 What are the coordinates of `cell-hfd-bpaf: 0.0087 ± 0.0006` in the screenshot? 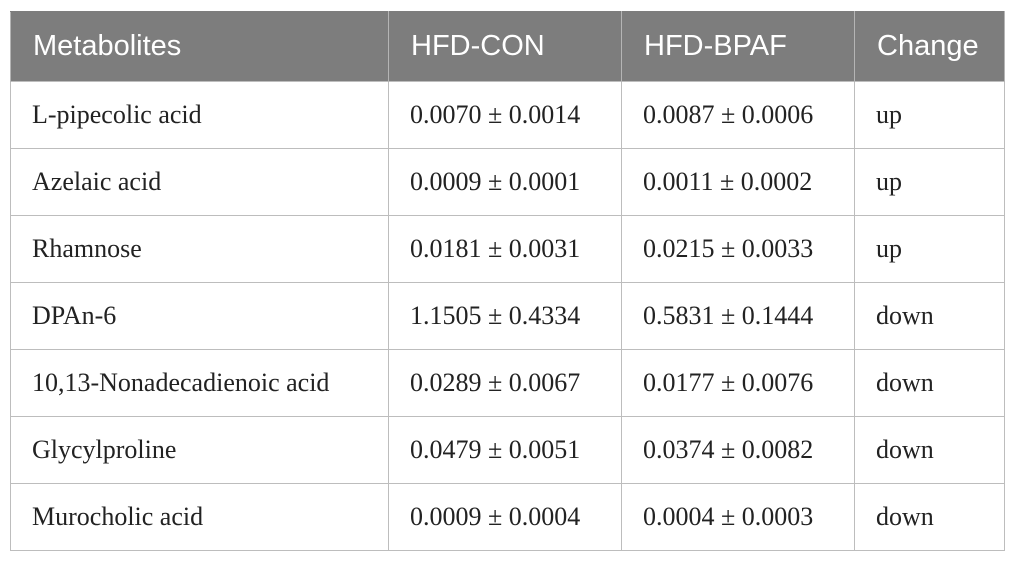 It's located at (738, 115).